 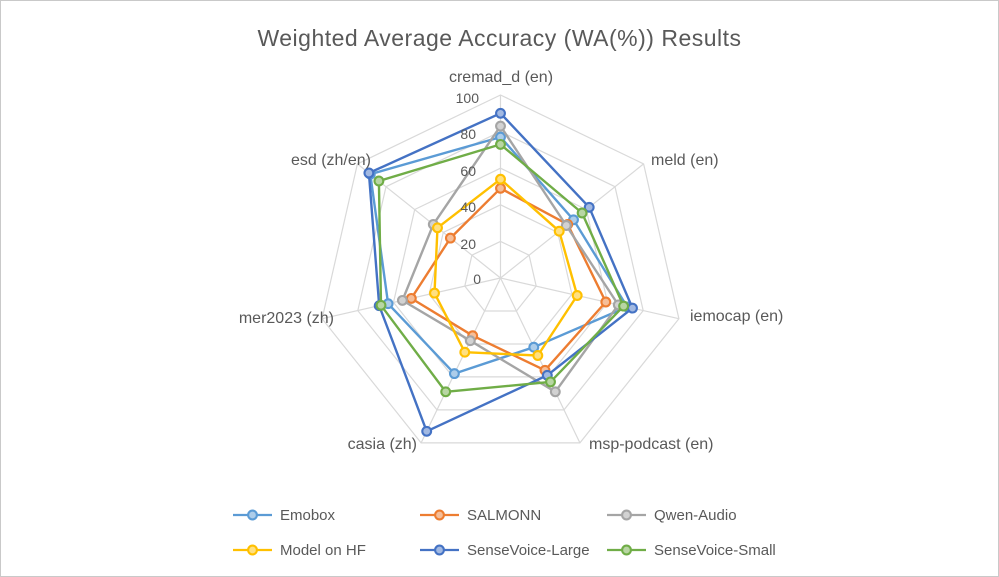 I want to click on tick-label-100: 100, so click(x=467, y=98).